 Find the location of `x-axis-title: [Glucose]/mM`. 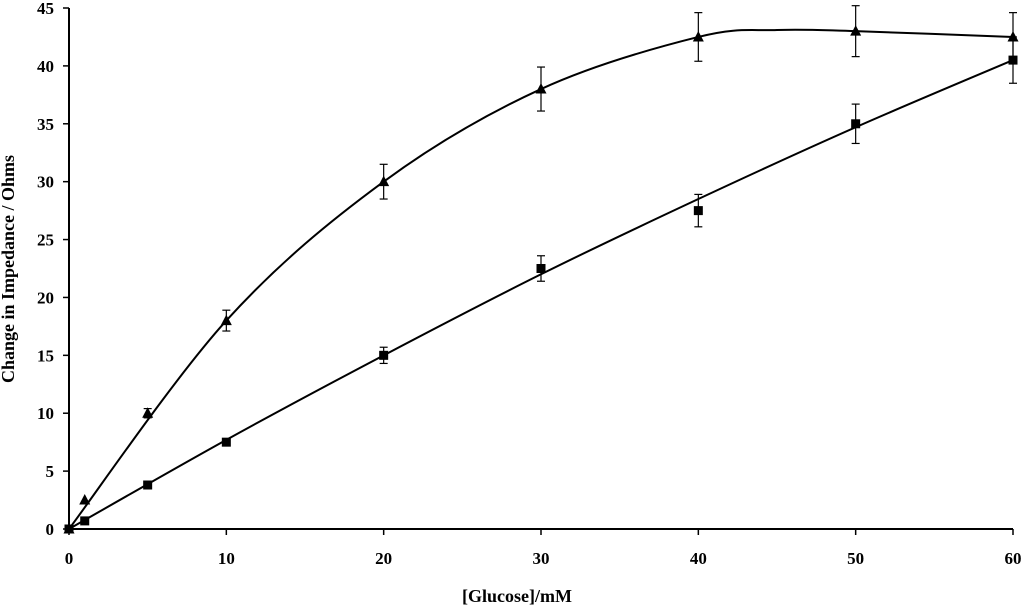

x-axis-title: [Glucose]/mM is located at coordinates (517, 596).